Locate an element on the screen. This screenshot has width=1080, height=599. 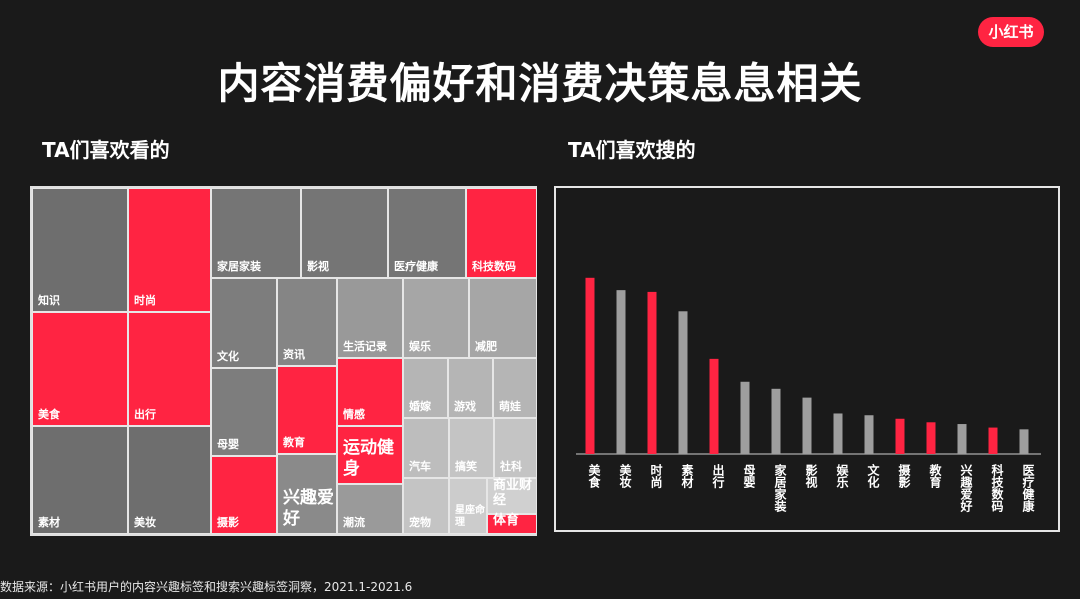
treemap-tile: 汽车 is located at coordinates (426, 448).